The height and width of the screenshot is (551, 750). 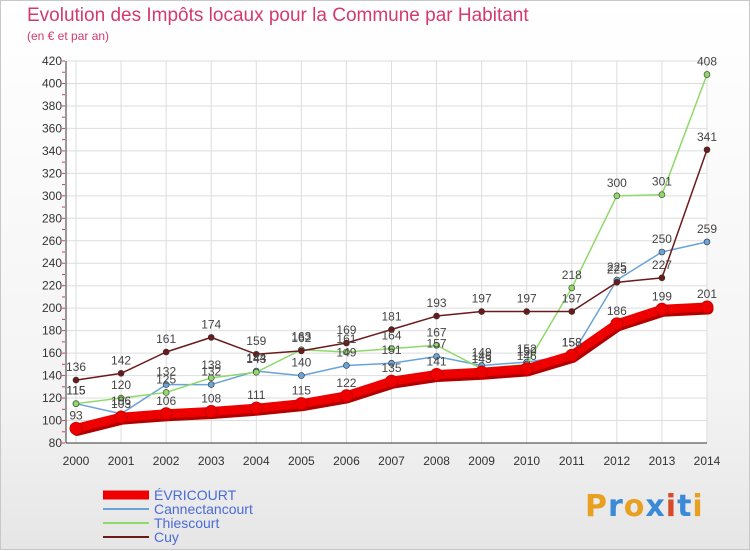 What do you see at coordinates (52, 196) in the screenshot?
I see `y-tick-label: 300` at bounding box center [52, 196].